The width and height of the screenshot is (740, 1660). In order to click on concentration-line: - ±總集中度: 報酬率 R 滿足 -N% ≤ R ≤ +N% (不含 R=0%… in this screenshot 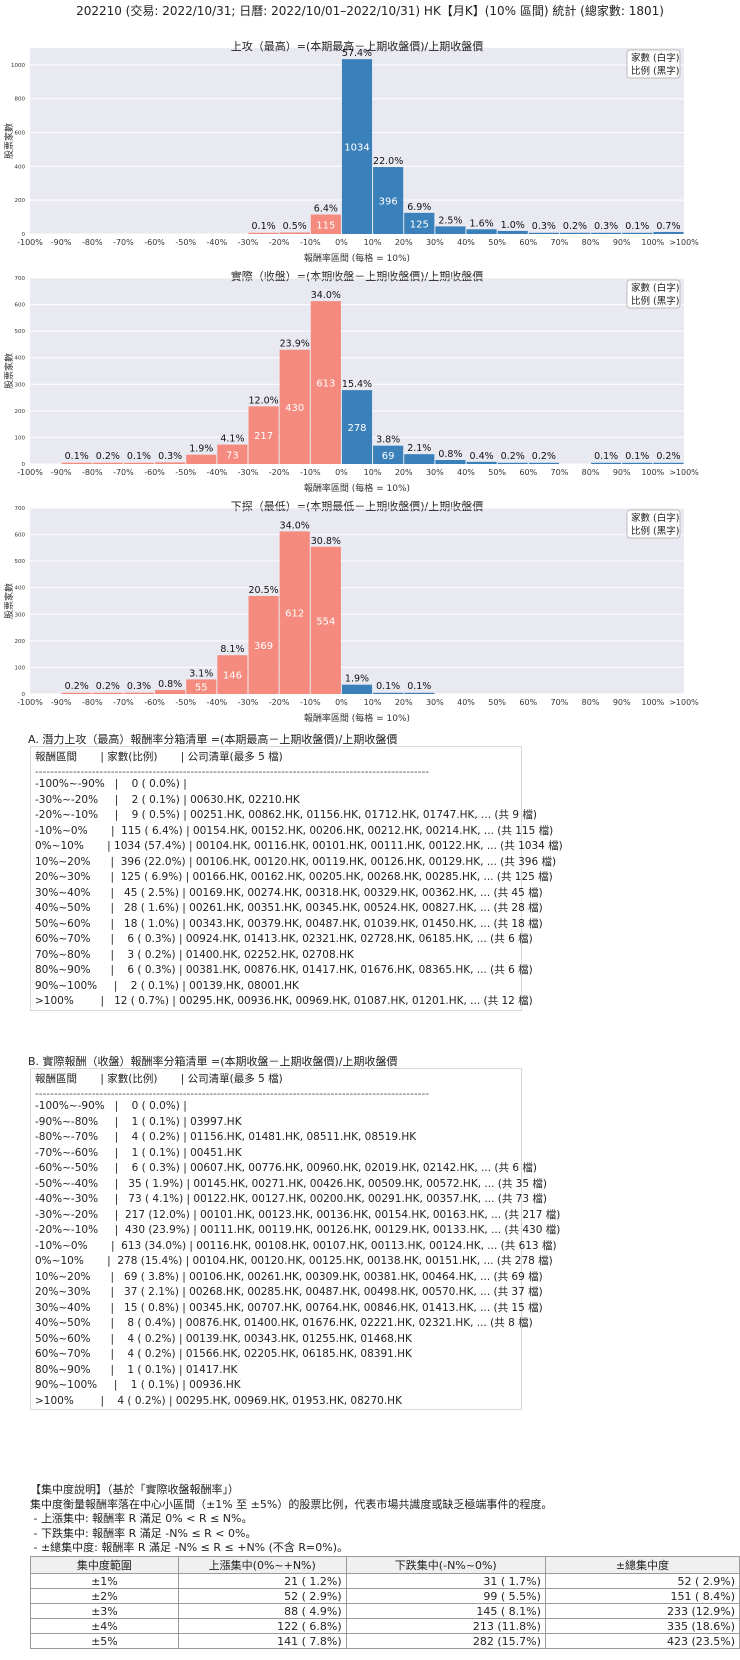, I will do `click(189, 1547)`.